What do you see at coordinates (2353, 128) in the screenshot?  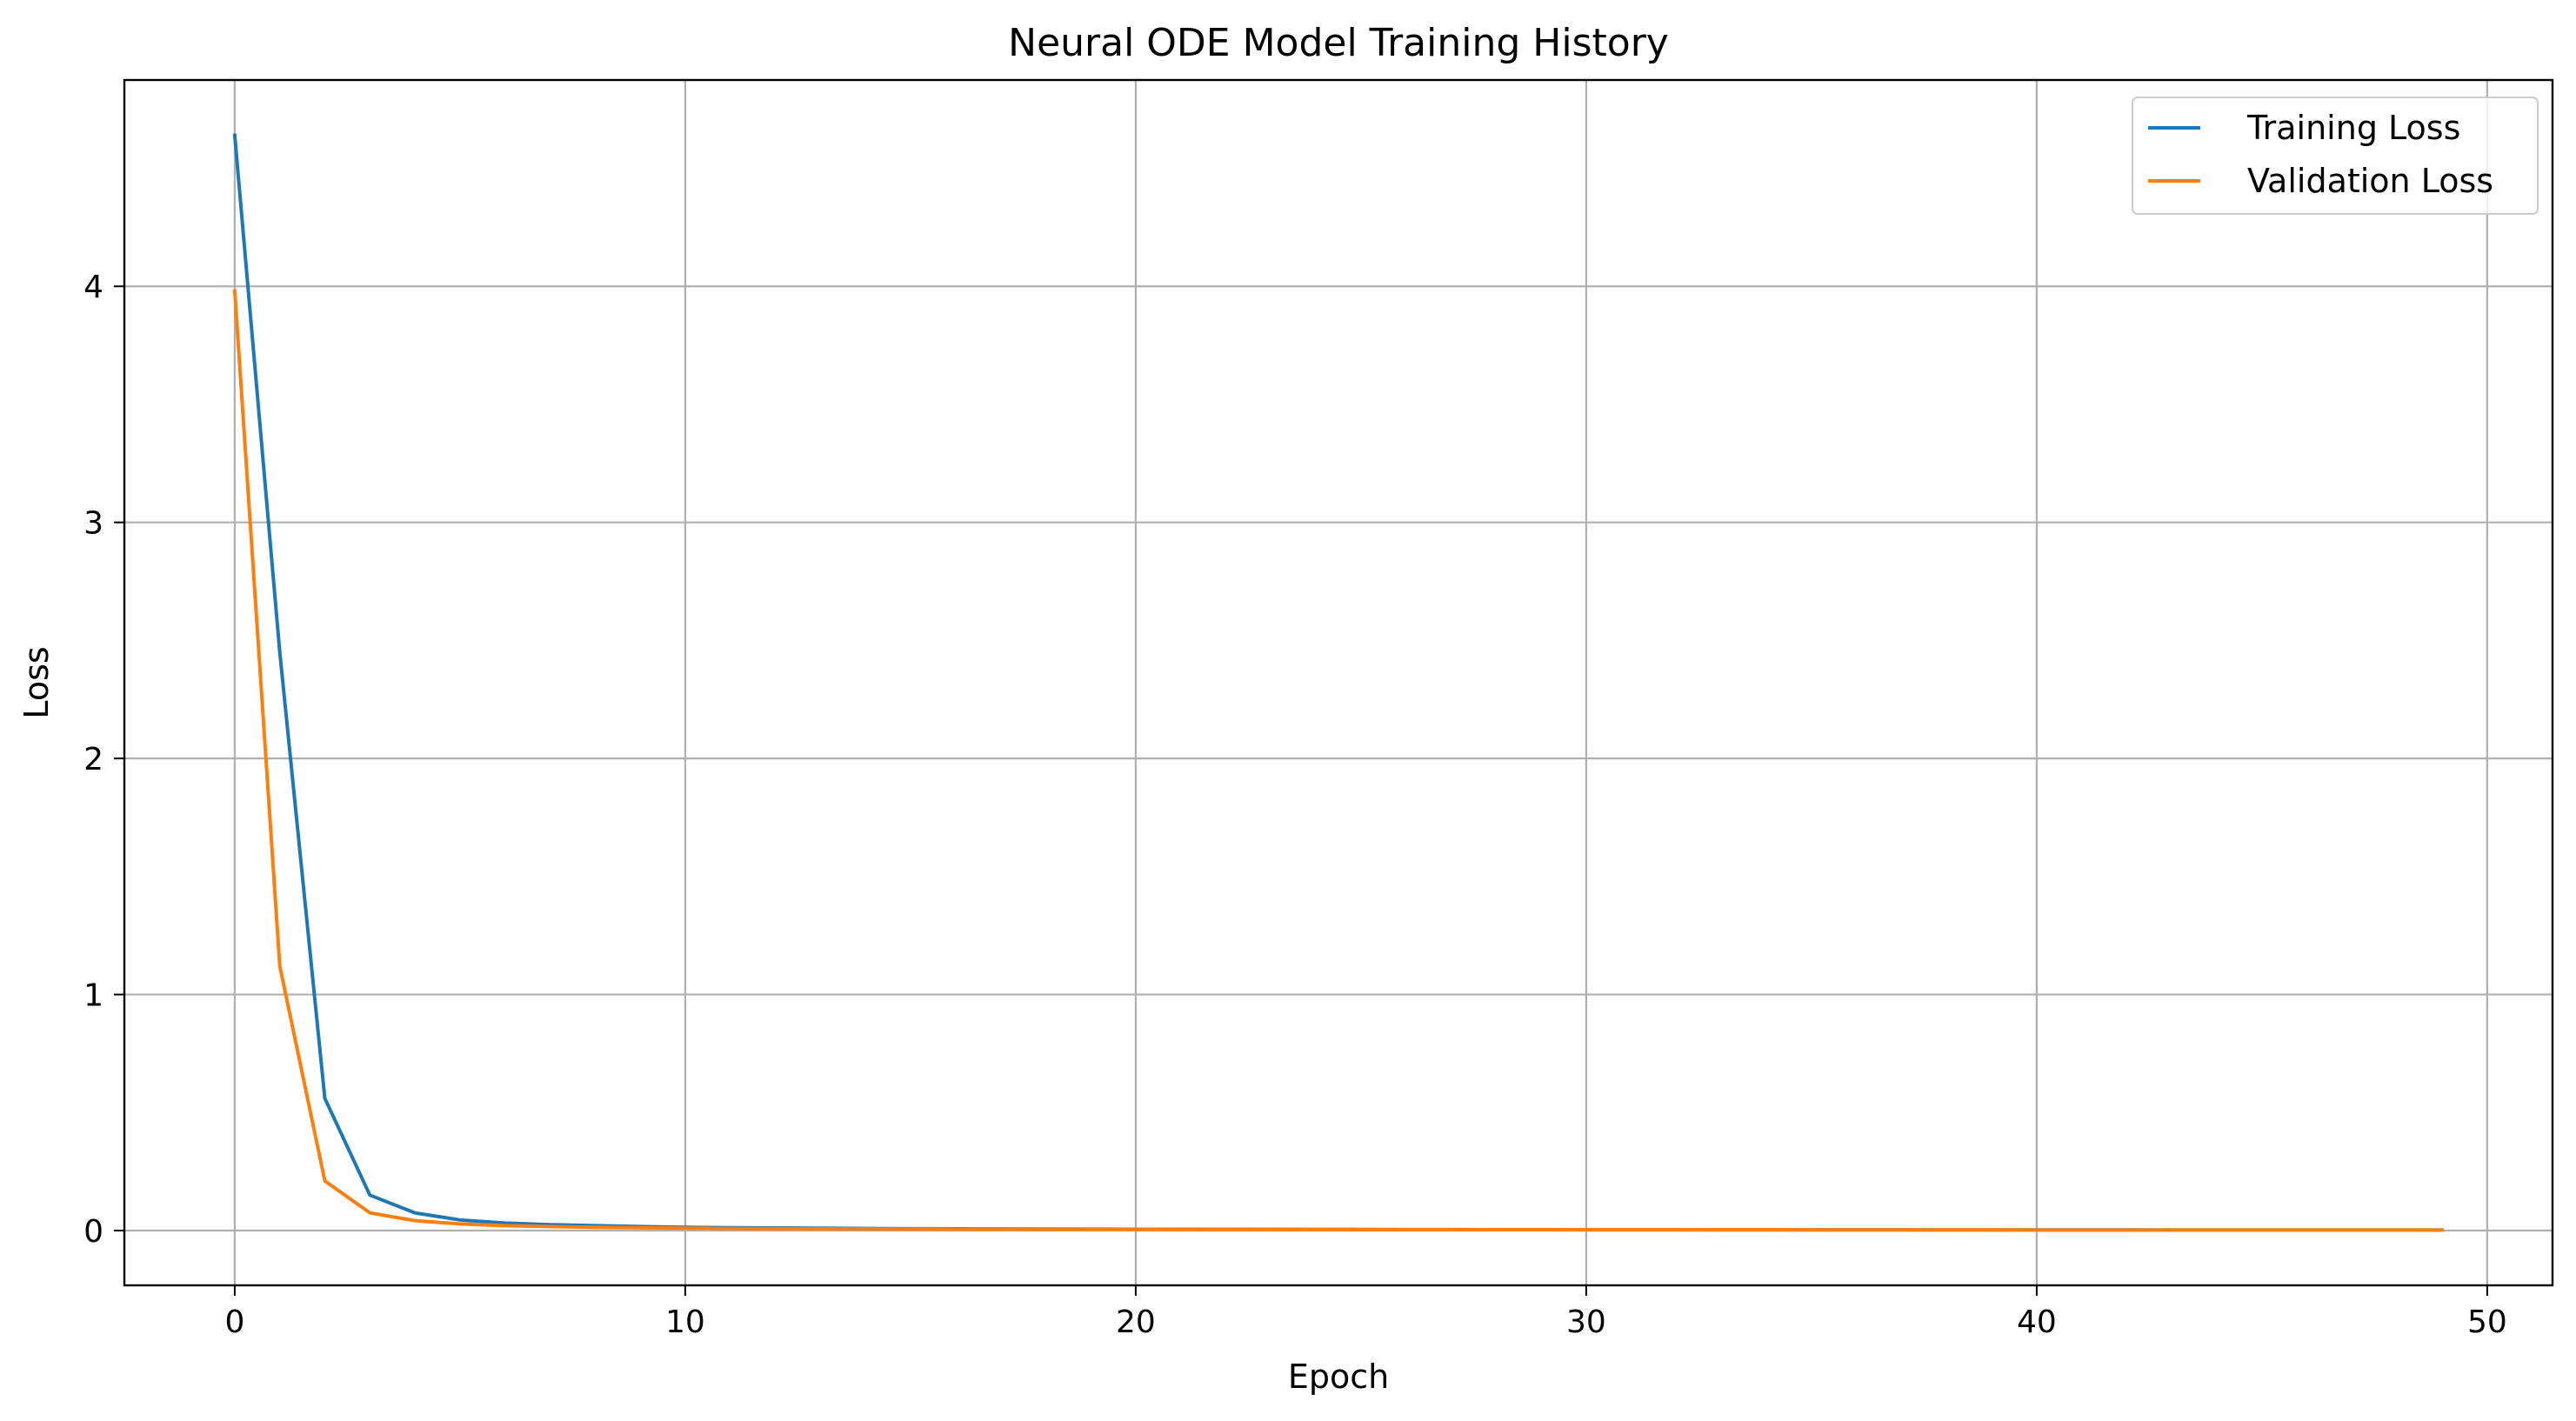 I see `legend-label-1: Training Loss` at bounding box center [2353, 128].